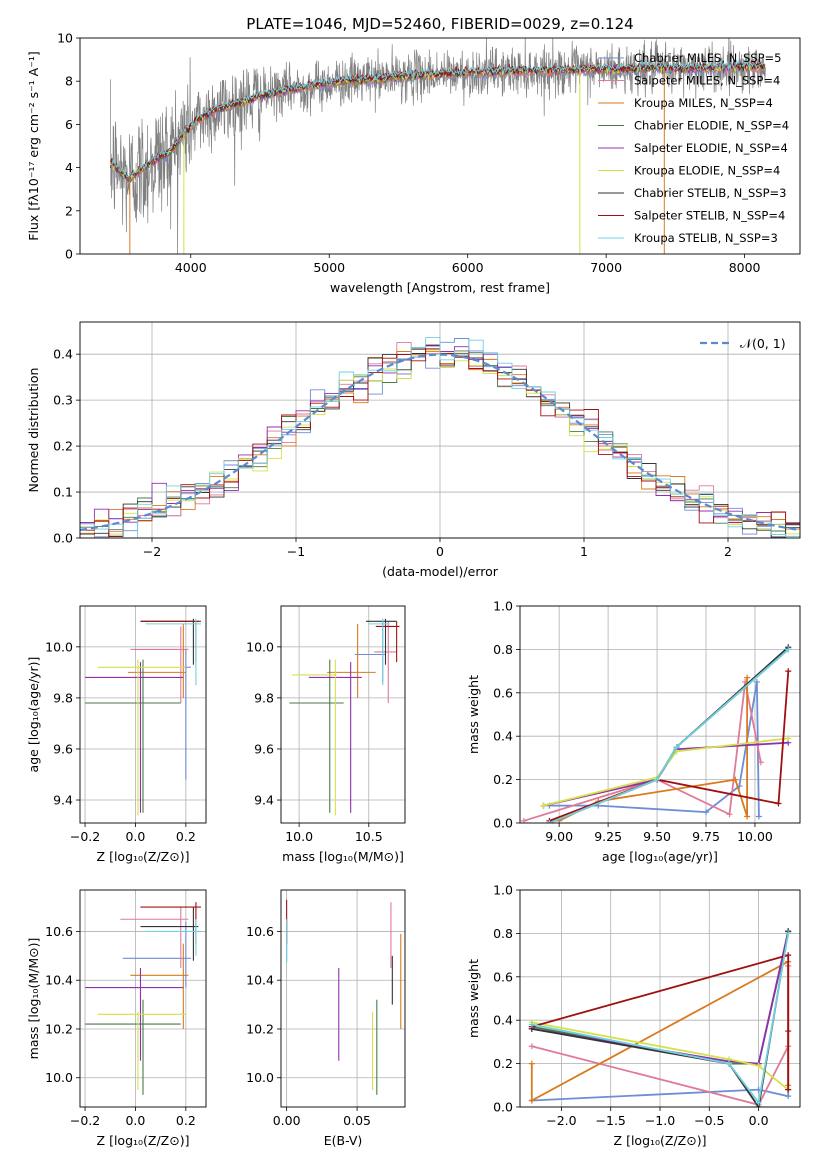 This screenshot has height=1170, width=819. What do you see at coordinates (706, 836) in the screenshot?
I see `x-tick-label: 9.75` at bounding box center [706, 836].